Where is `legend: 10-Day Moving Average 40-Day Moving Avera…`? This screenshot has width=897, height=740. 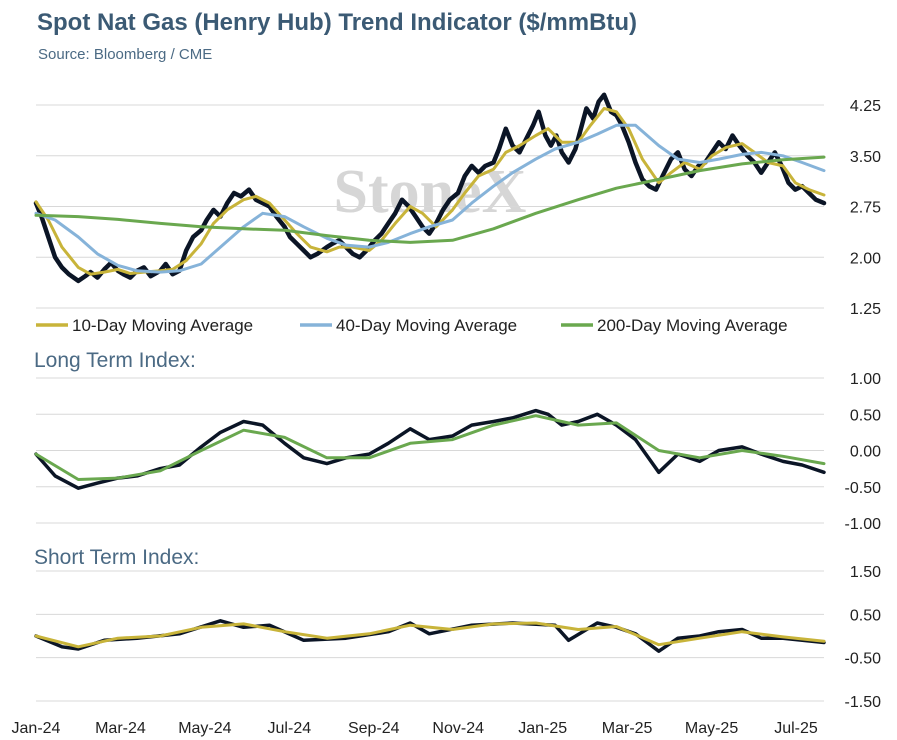 legend: 10-Day Moving Average 40-Day Moving Avera… is located at coordinates (412, 325).